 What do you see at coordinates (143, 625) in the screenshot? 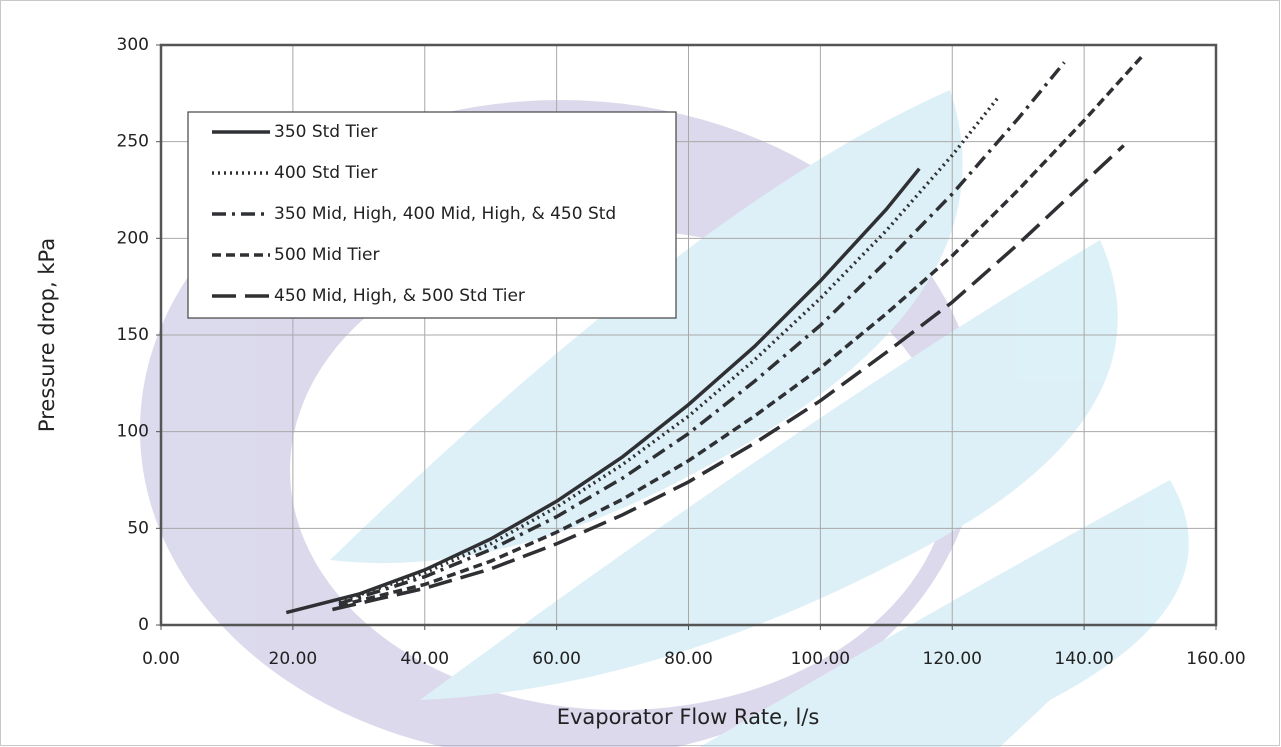
I see `y-tick-label: 0` at bounding box center [143, 625].